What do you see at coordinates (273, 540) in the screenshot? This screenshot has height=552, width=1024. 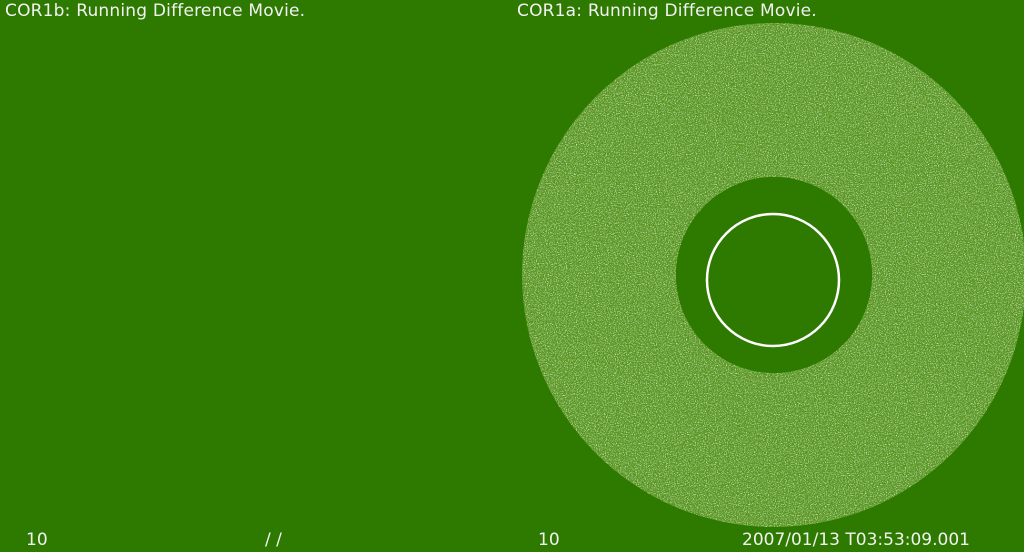 I see `cor1b-timestamp: / /` at bounding box center [273, 540].